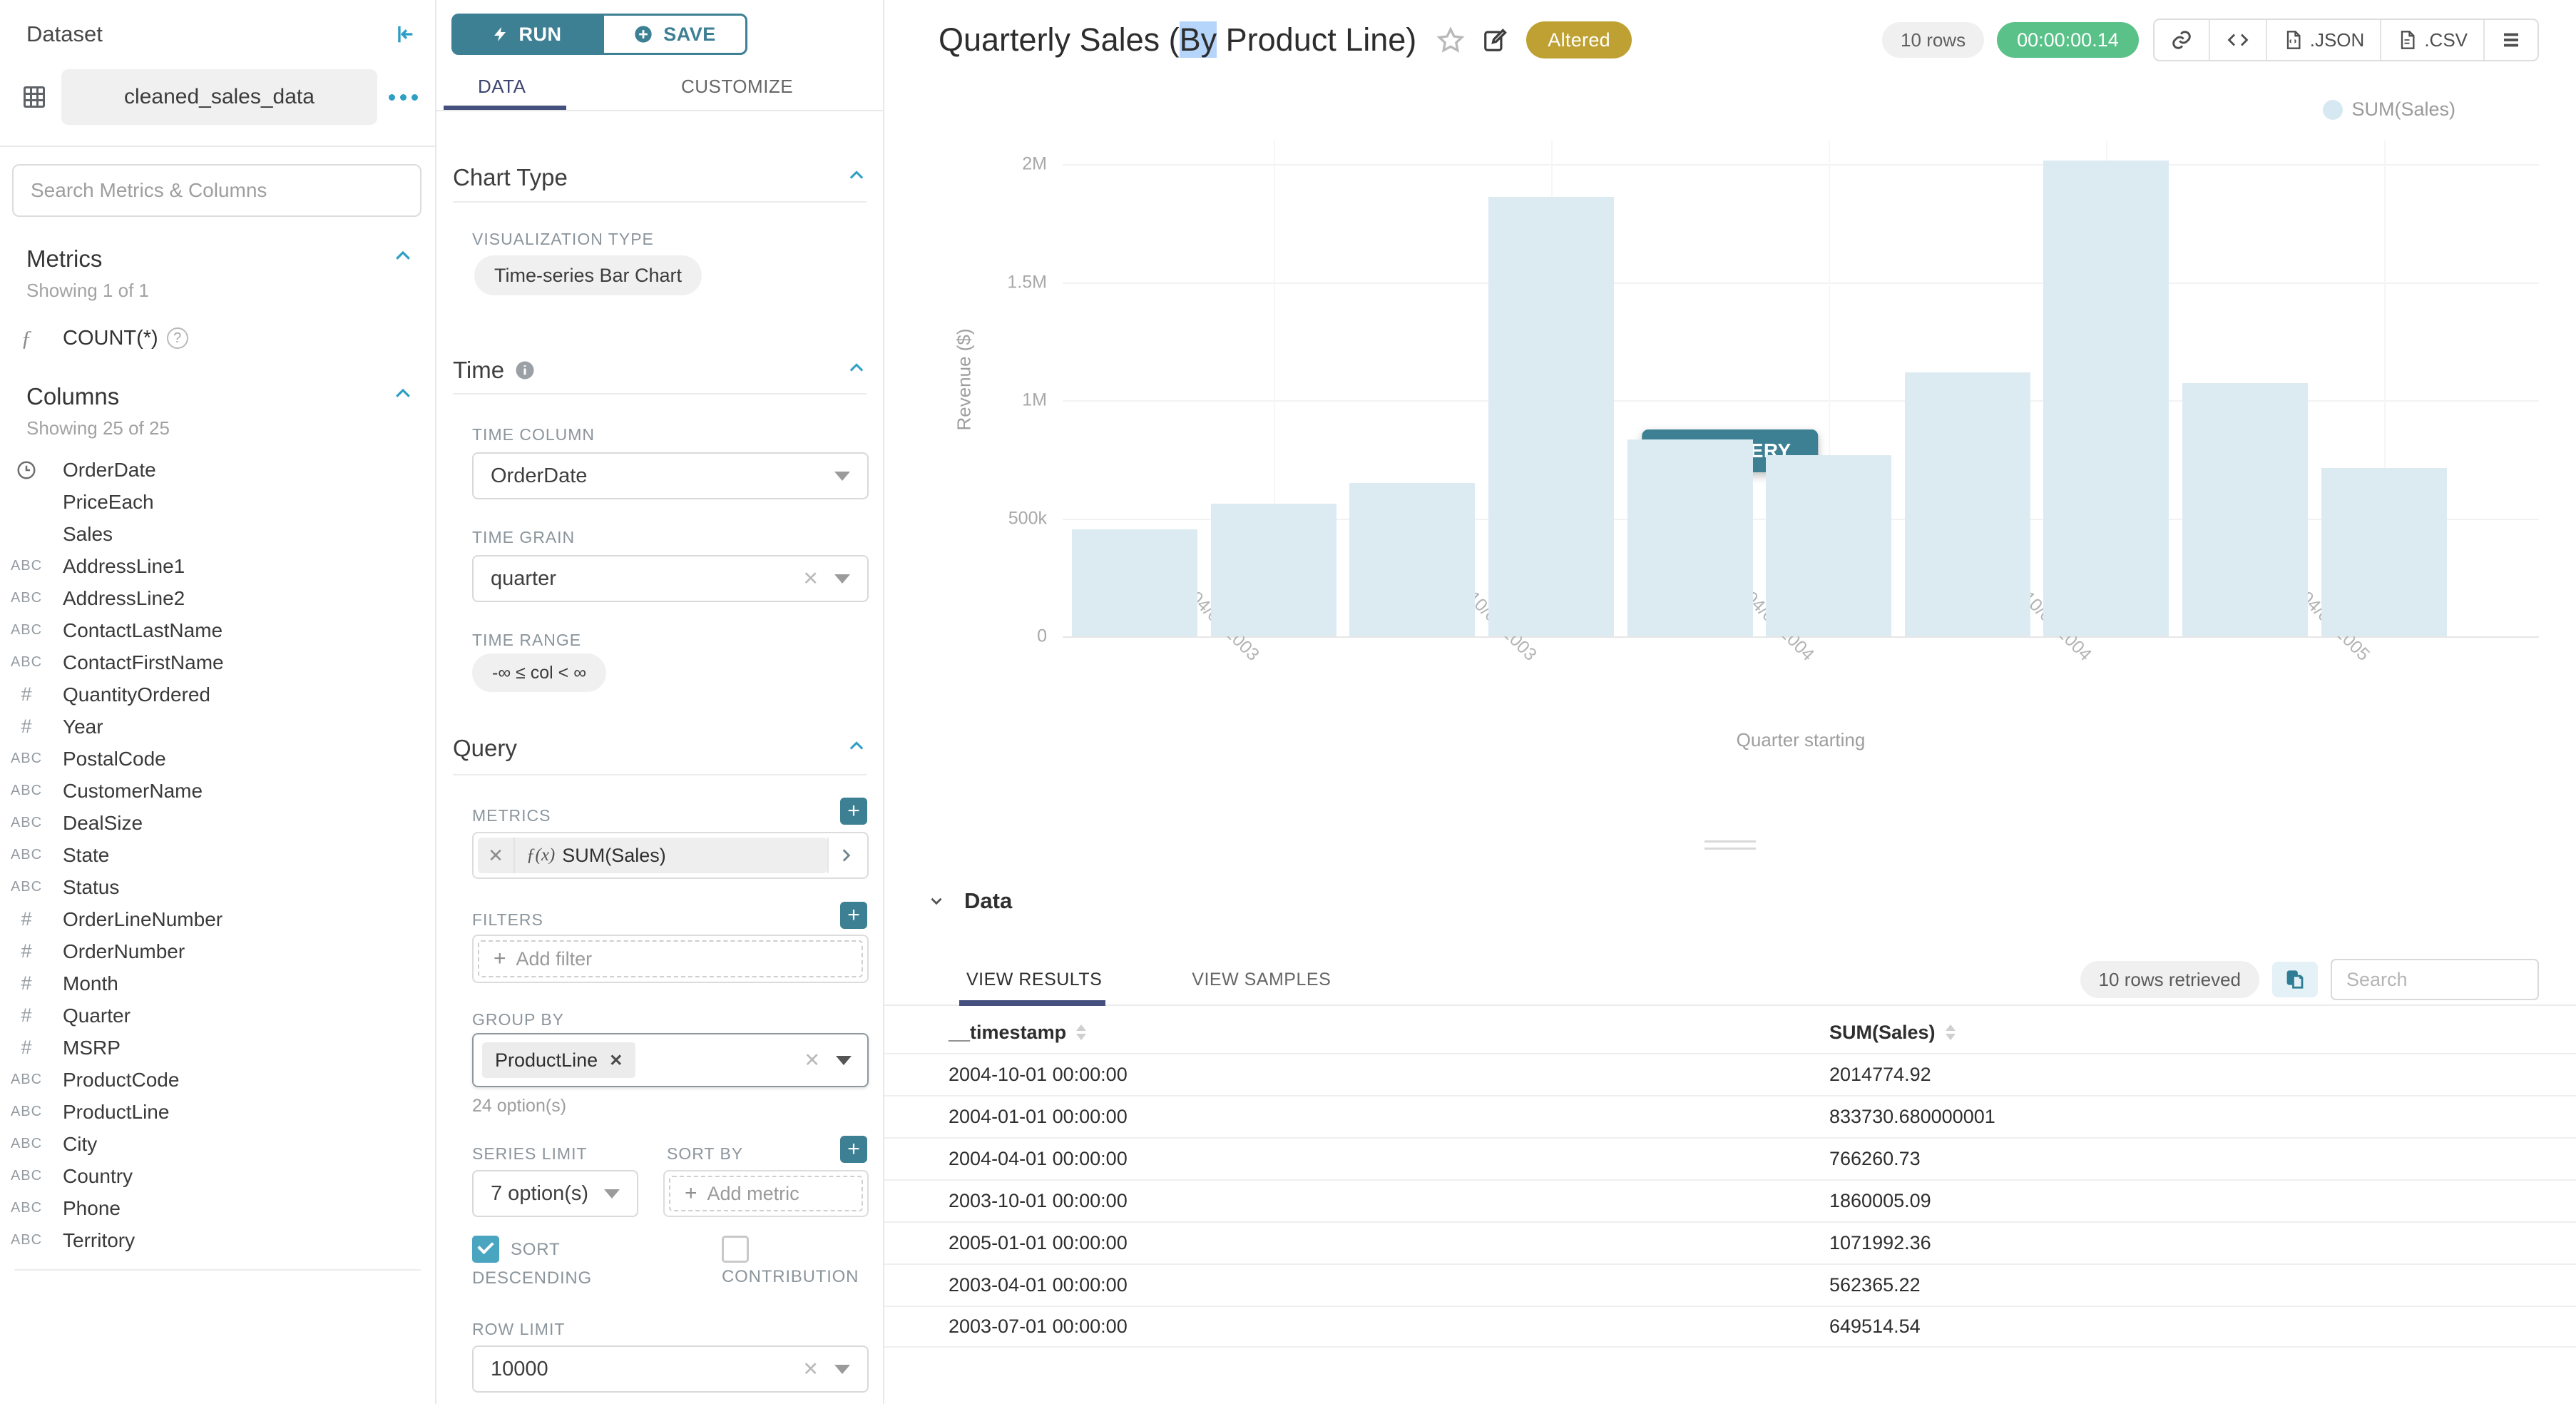 This screenshot has width=2576, height=1404. Describe the element at coordinates (2435, 979) in the screenshot. I see `results-search-input` at that location.